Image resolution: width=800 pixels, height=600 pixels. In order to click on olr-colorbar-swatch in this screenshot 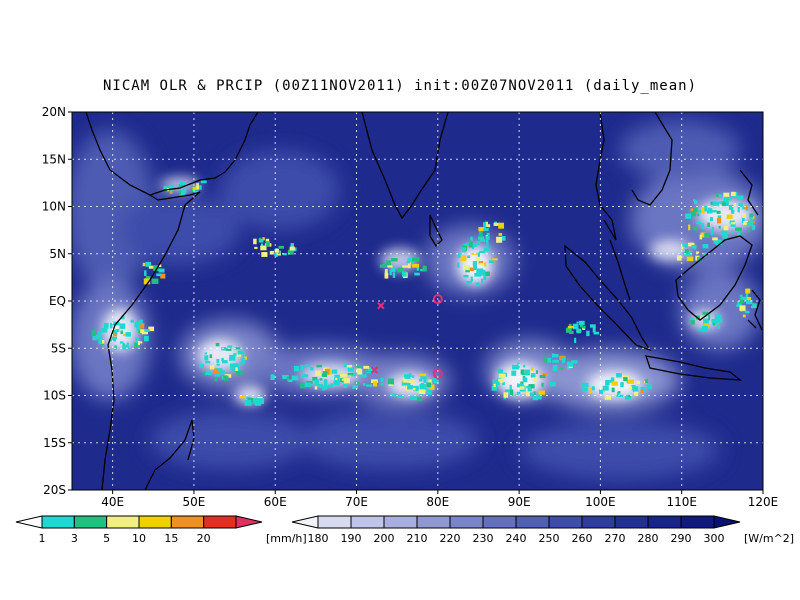, I will do `click(499, 522)`.